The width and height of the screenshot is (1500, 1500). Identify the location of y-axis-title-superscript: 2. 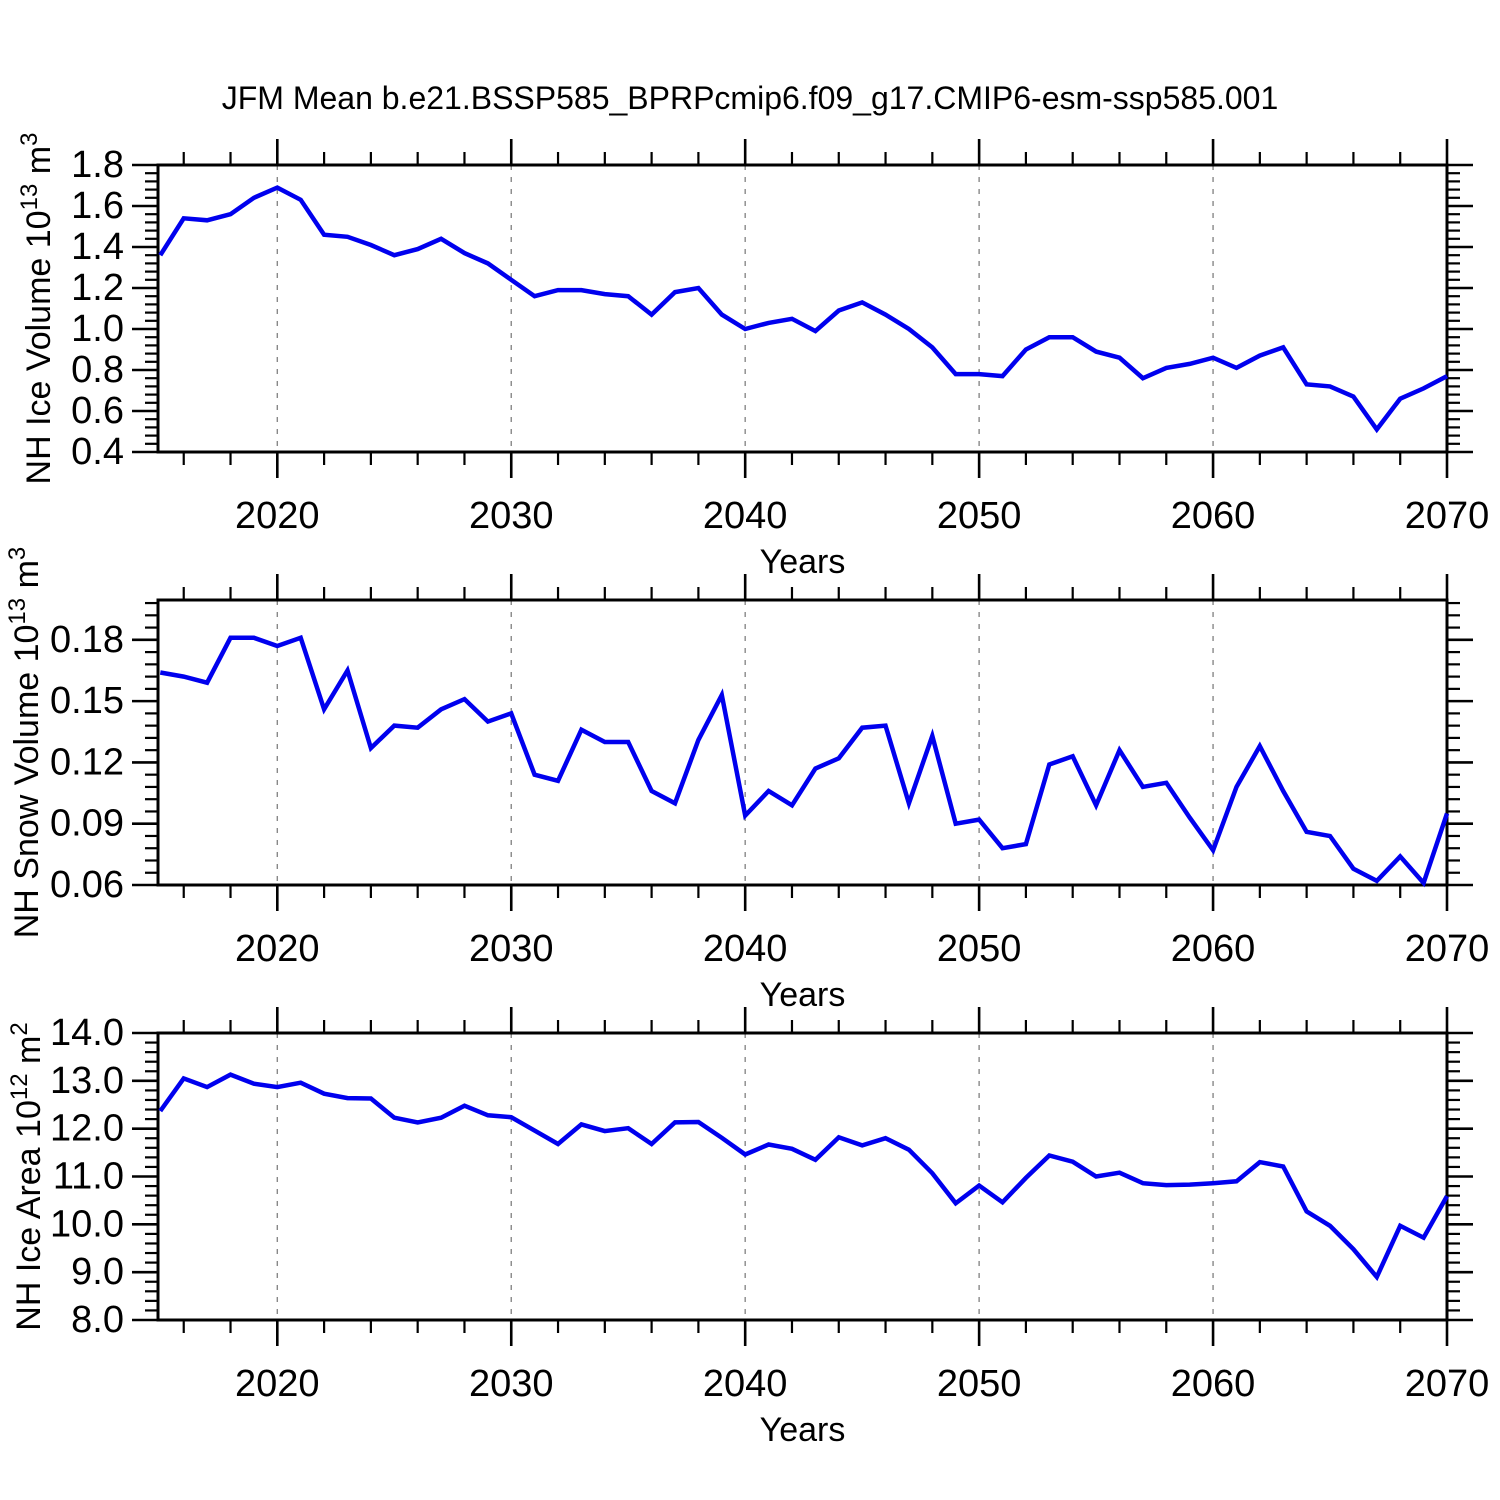
(19, 1028).